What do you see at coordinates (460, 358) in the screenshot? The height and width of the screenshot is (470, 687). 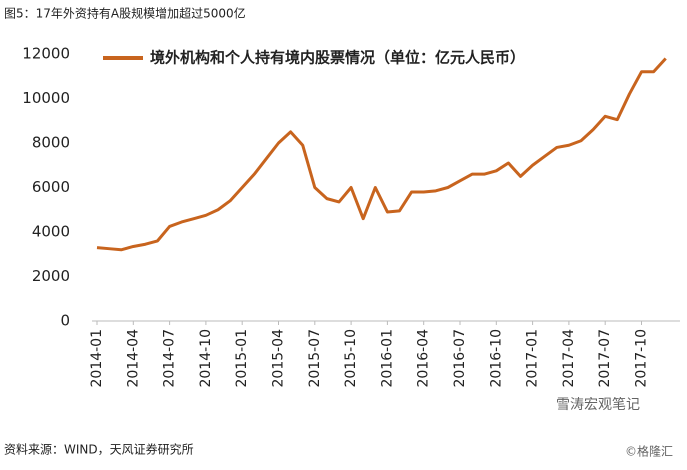 I see `x-tick-label: 2016-07` at bounding box center [460, 358].